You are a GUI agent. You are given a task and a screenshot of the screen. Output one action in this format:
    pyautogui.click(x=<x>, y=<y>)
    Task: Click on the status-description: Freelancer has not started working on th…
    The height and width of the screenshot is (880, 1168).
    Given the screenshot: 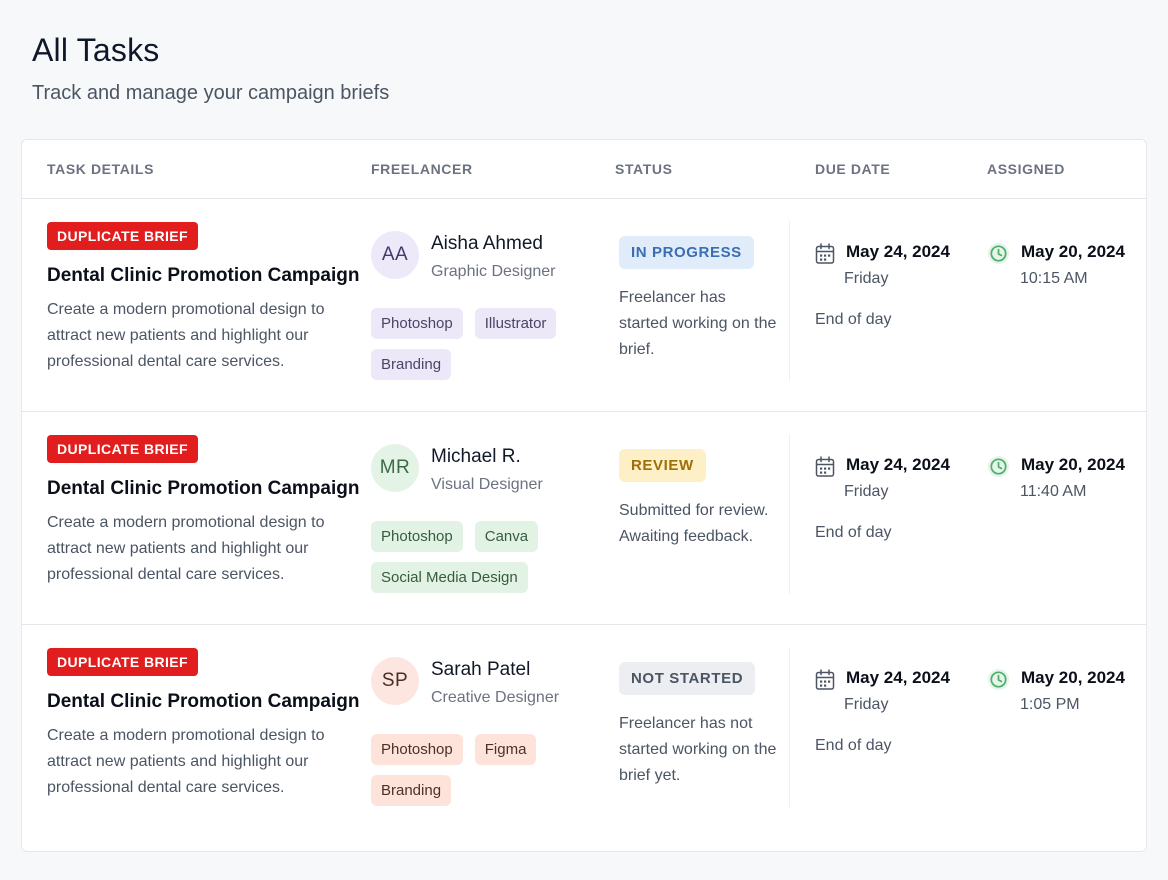 What is the action you would take?
    pyautogui.click(x=698, y=749)
    